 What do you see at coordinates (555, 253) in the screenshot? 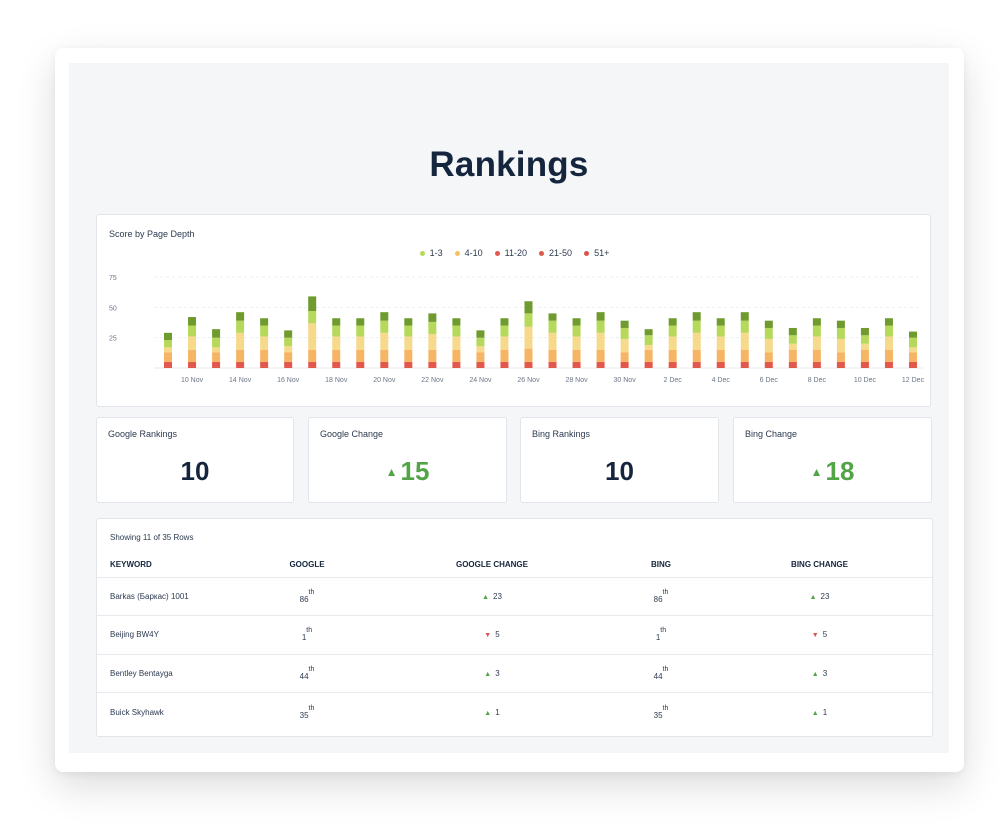
I see `legend-item: 21-50` at bounding box center [555, 253].